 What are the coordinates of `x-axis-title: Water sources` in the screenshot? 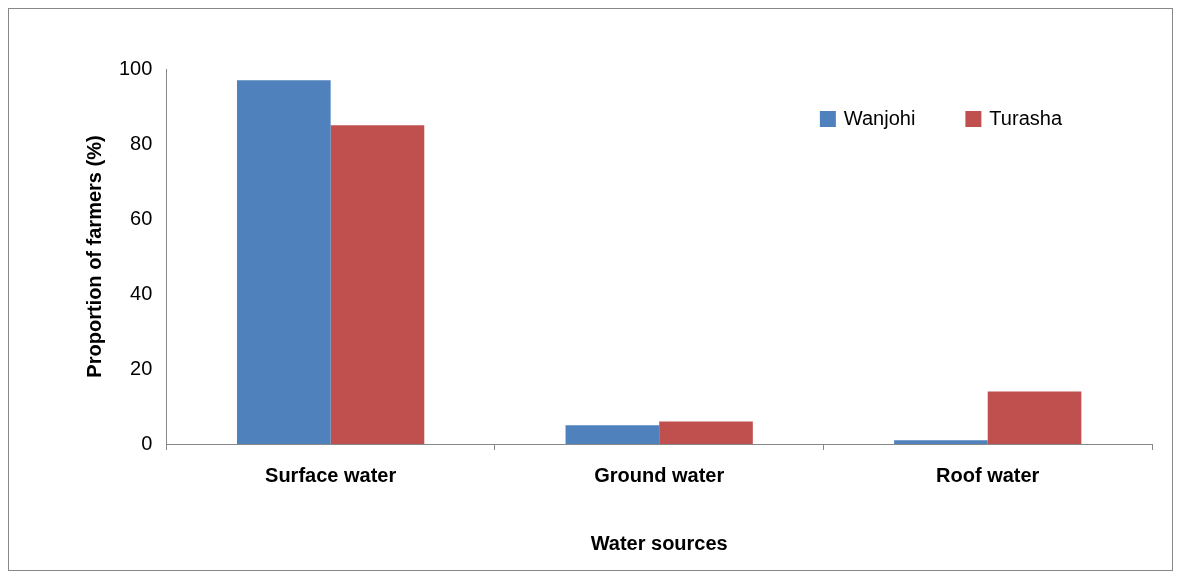 It's located at (659, 542).